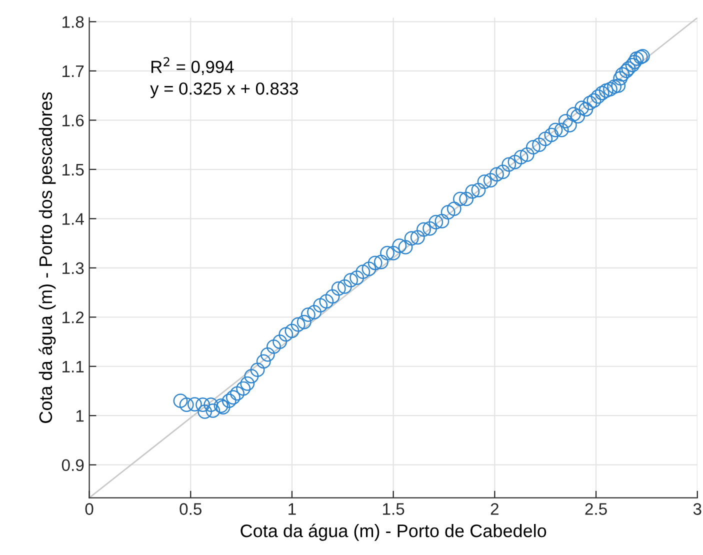 The height and width of the screenshot is (555, 703). What do you see at coordinates (73, 120) in the screenshot?
I see `y-tick-label: 1.6` at bounding box center [73, 120].